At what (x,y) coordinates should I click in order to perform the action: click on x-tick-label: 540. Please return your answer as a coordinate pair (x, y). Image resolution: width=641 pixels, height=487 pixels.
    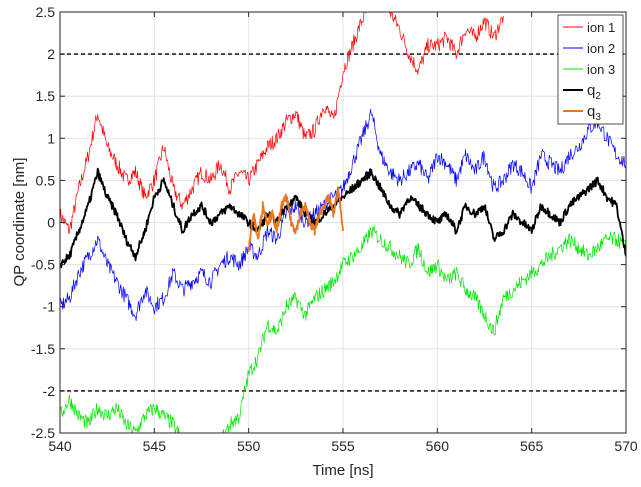
    Looking at the image, I should click on (60, 446).